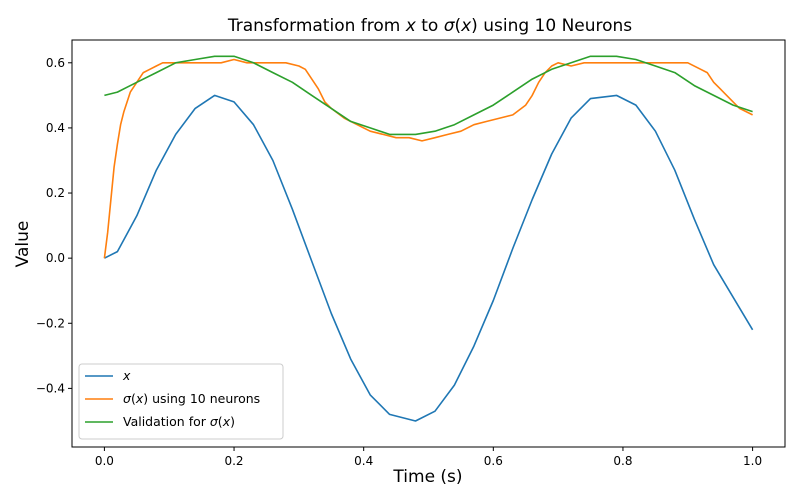 The width and height of the screenshot is (800, 500). I want to click on y-tick-label: 0.4, so click(55, 128).